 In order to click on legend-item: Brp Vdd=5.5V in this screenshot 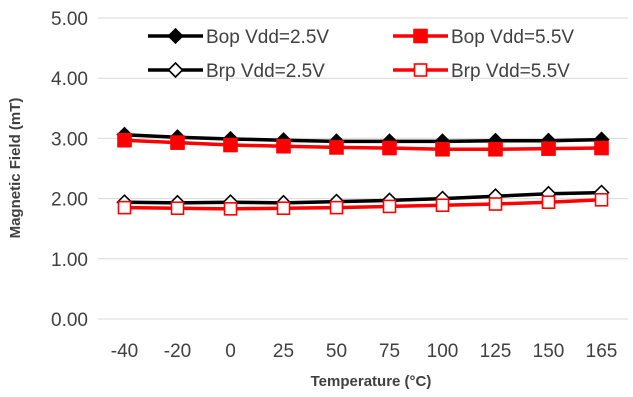, I will do `click(481, 71)`.